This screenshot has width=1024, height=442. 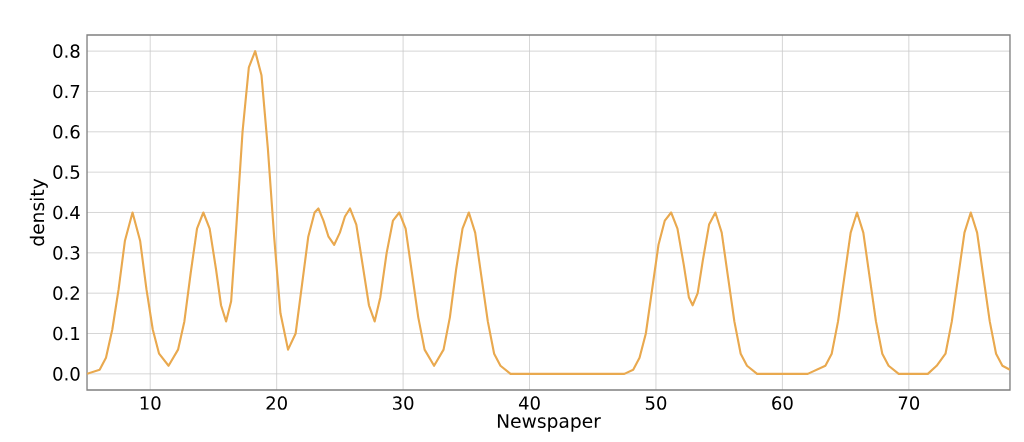 I want to click on x-tick-label: 40, so click(x=529, y=403).